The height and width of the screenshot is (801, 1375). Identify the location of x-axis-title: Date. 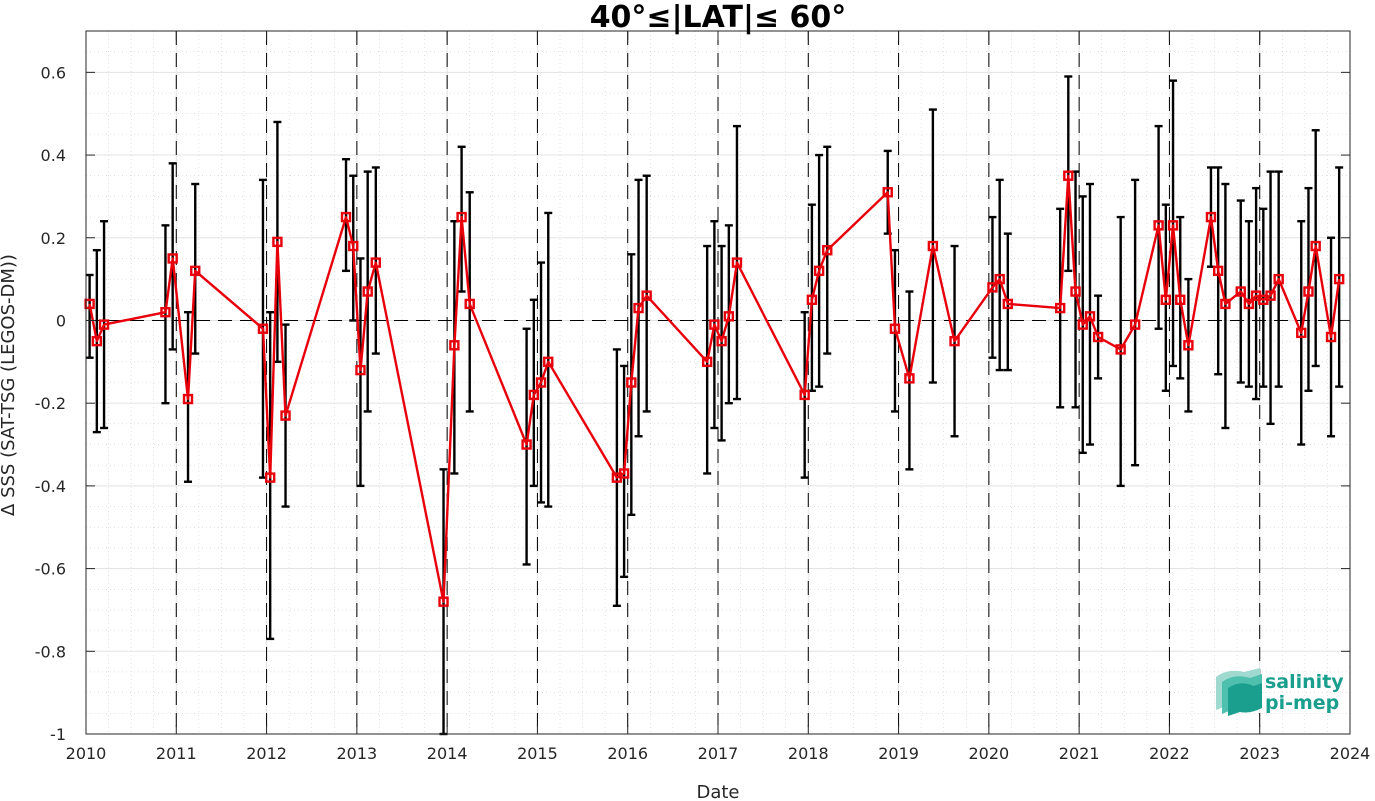
(717, 791).